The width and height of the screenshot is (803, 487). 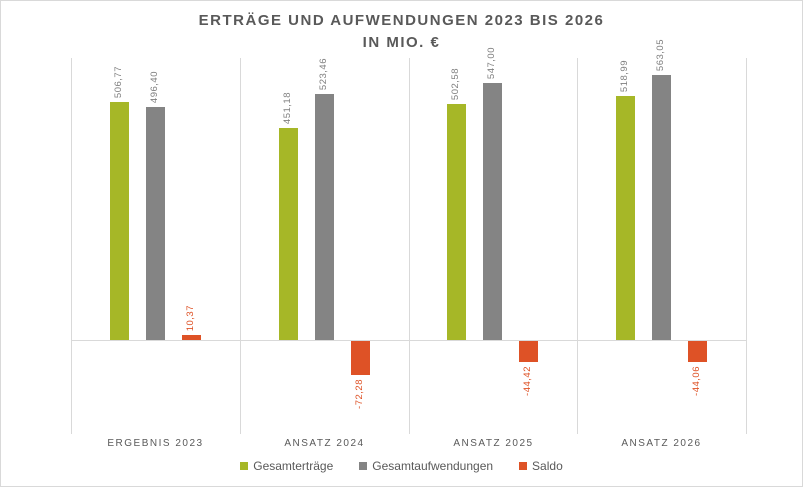 I want to click on bar-value-label: 10,37, so click(x=190, y=318).